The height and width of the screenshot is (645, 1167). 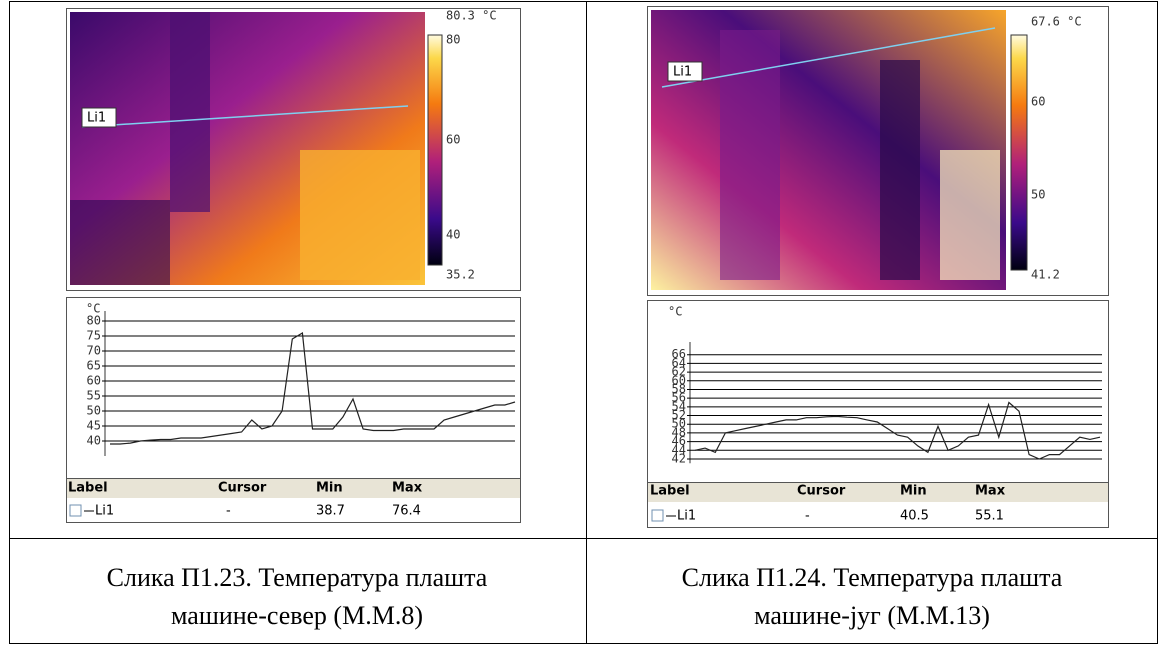 What do you see at coordinates (94, 441) in the screenshot?
I see `y-tick-label: 40` at bounding box center [94, 441].